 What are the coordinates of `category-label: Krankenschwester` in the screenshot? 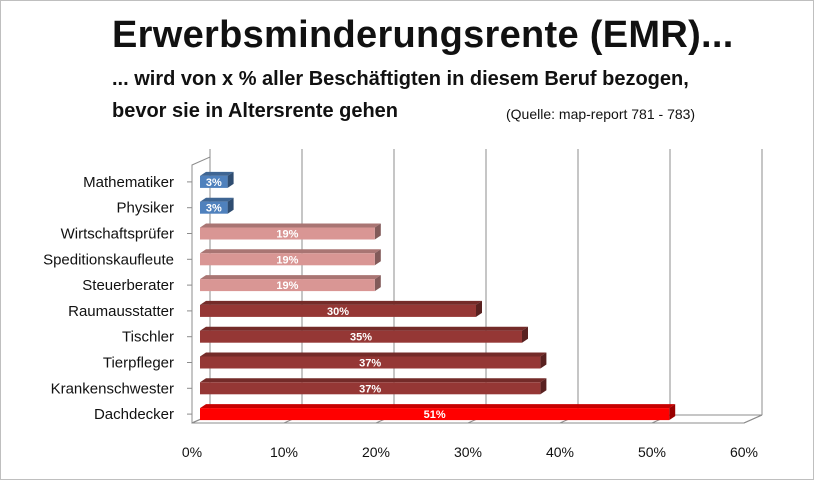 It's located at (112, 388).